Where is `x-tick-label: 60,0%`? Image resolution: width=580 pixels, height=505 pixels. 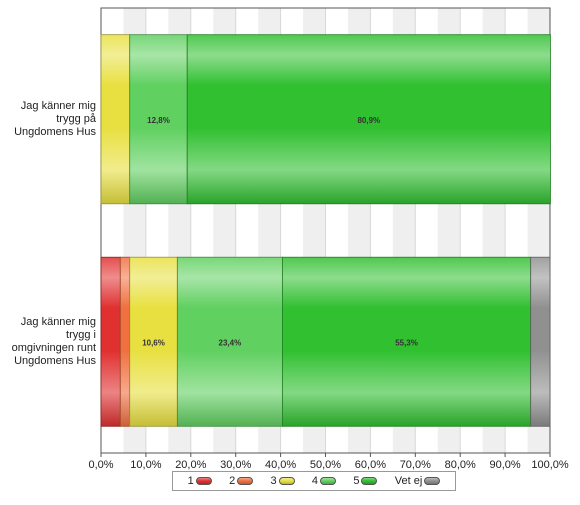
x-tick-label: 60,0% is located at coordinates (370, 465).